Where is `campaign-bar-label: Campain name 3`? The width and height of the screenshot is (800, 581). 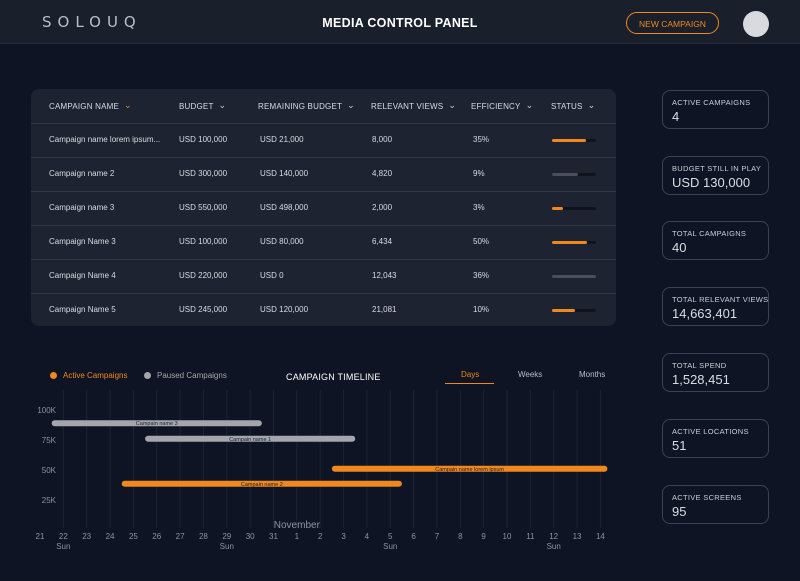 campaign-bar-label: Campain name 3 is located at coordinates (157, 424).